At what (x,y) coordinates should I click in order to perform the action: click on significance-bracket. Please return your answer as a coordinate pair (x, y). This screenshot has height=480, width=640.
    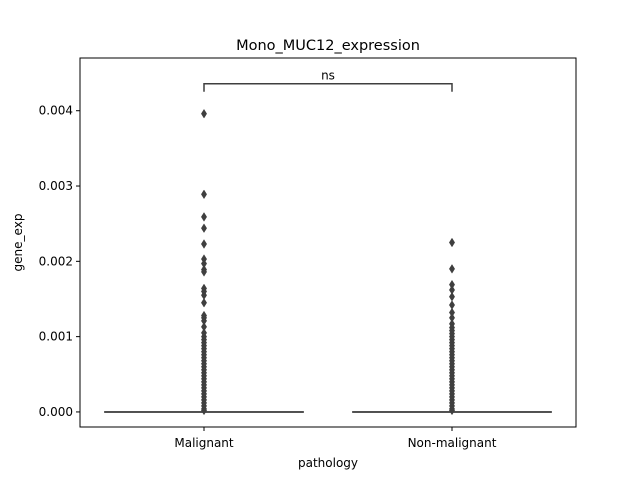
    Looking at the image, I should click on (328, 87).